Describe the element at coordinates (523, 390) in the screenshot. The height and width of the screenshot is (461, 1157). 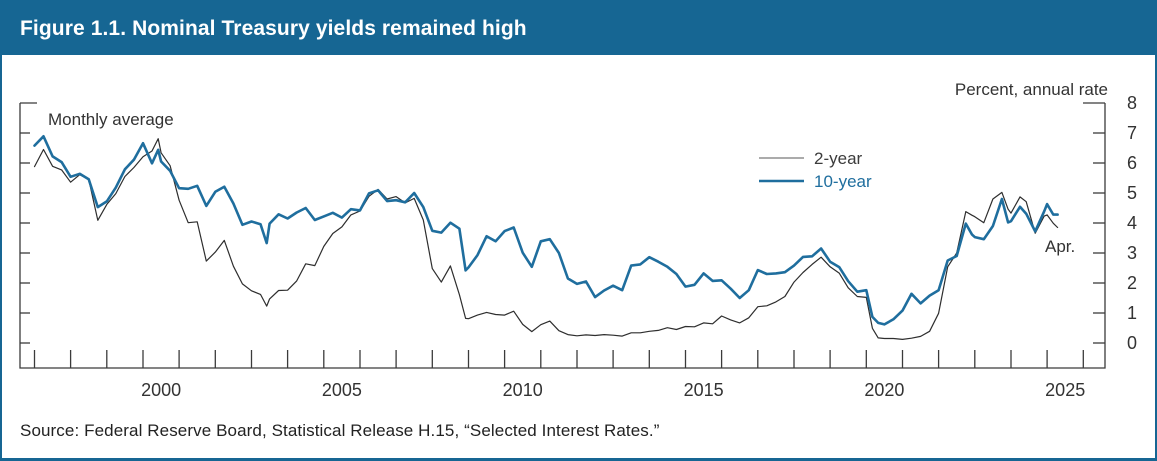
I see `x-tick-label: 2010` at that location.